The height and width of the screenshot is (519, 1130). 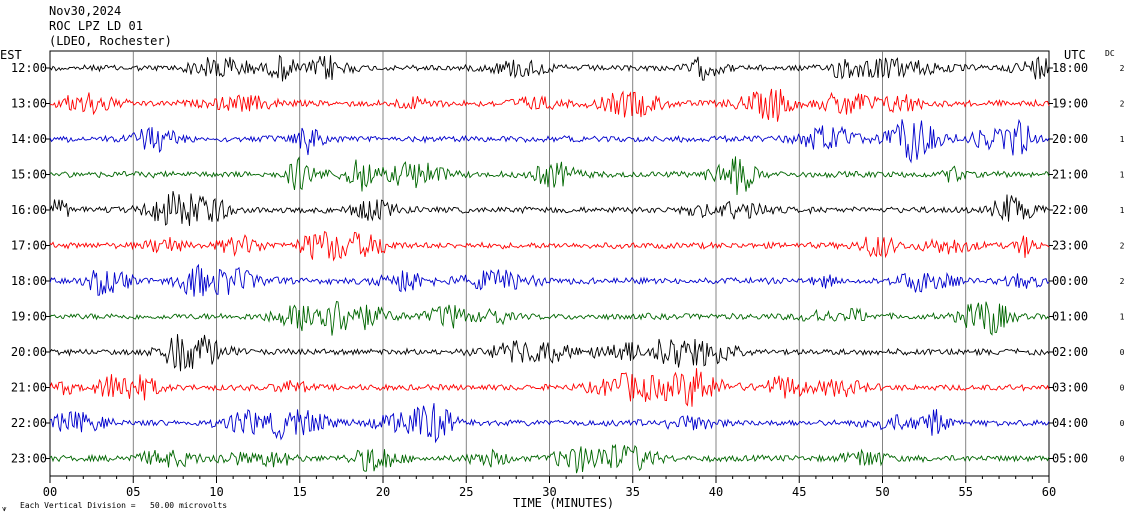 I want to click on x-tick-label: 10, so click(x=216, y=492).